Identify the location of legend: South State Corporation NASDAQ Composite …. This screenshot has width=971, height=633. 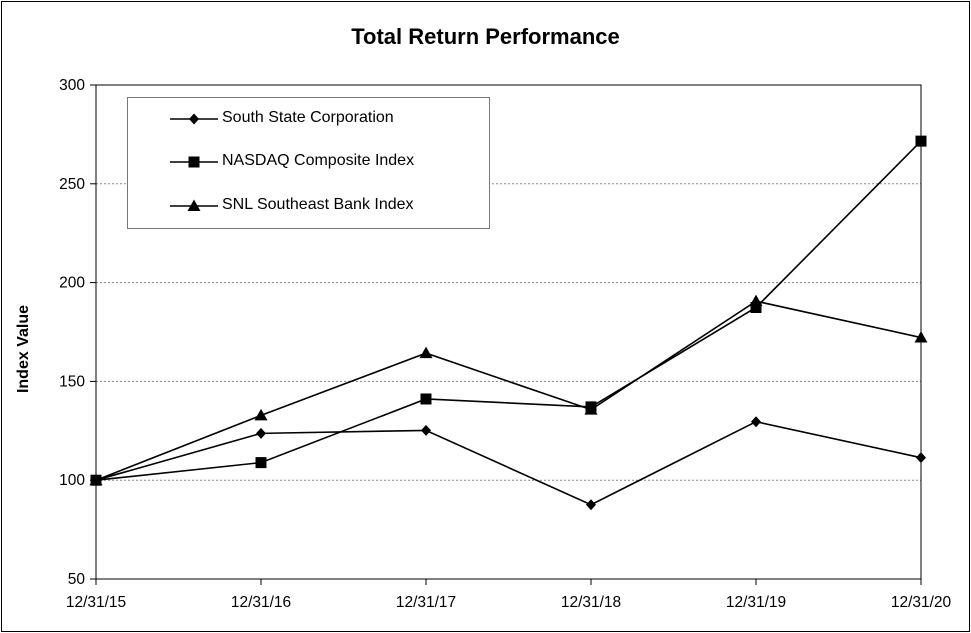
(308, 163).